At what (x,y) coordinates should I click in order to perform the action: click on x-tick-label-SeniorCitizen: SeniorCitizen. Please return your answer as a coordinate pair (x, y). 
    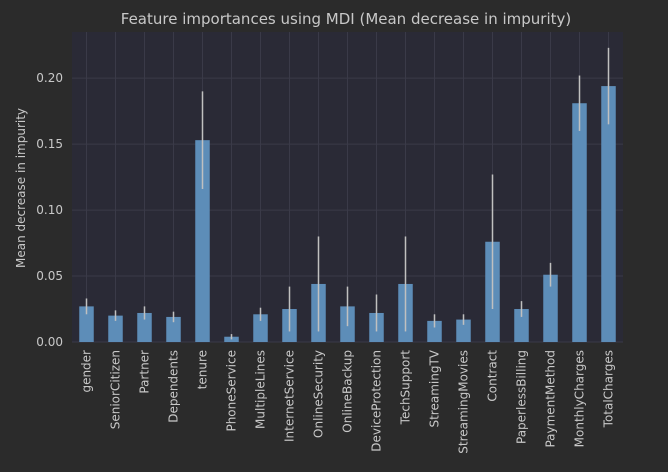
    Looking at the image, I should click on (116, 389).